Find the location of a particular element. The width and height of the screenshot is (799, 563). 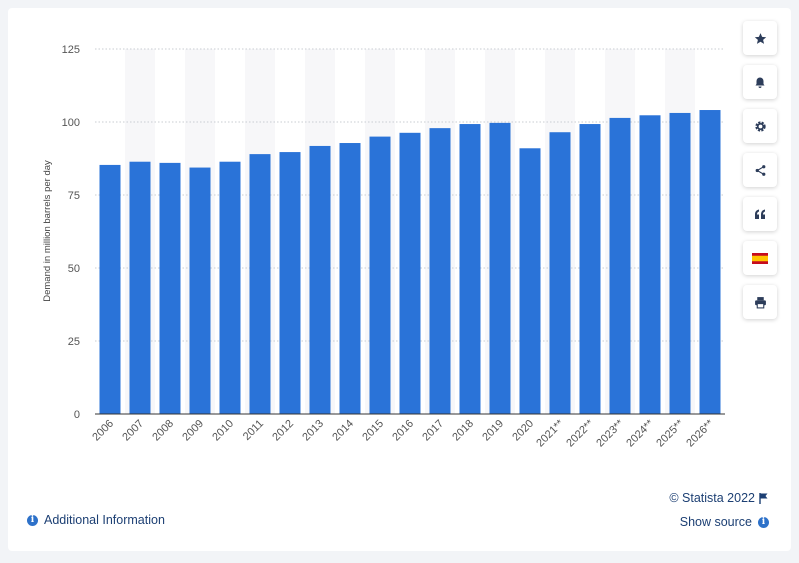

x-tick-label: 2007 is located at coordinates (133, 431).